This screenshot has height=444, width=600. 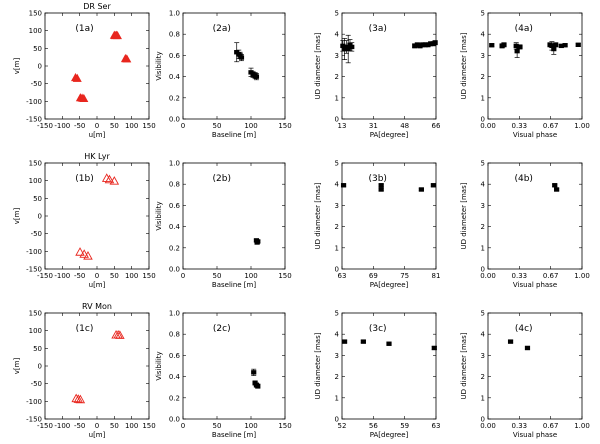 I want to click on x-tick-label: 48, so click(x=404, y=126).